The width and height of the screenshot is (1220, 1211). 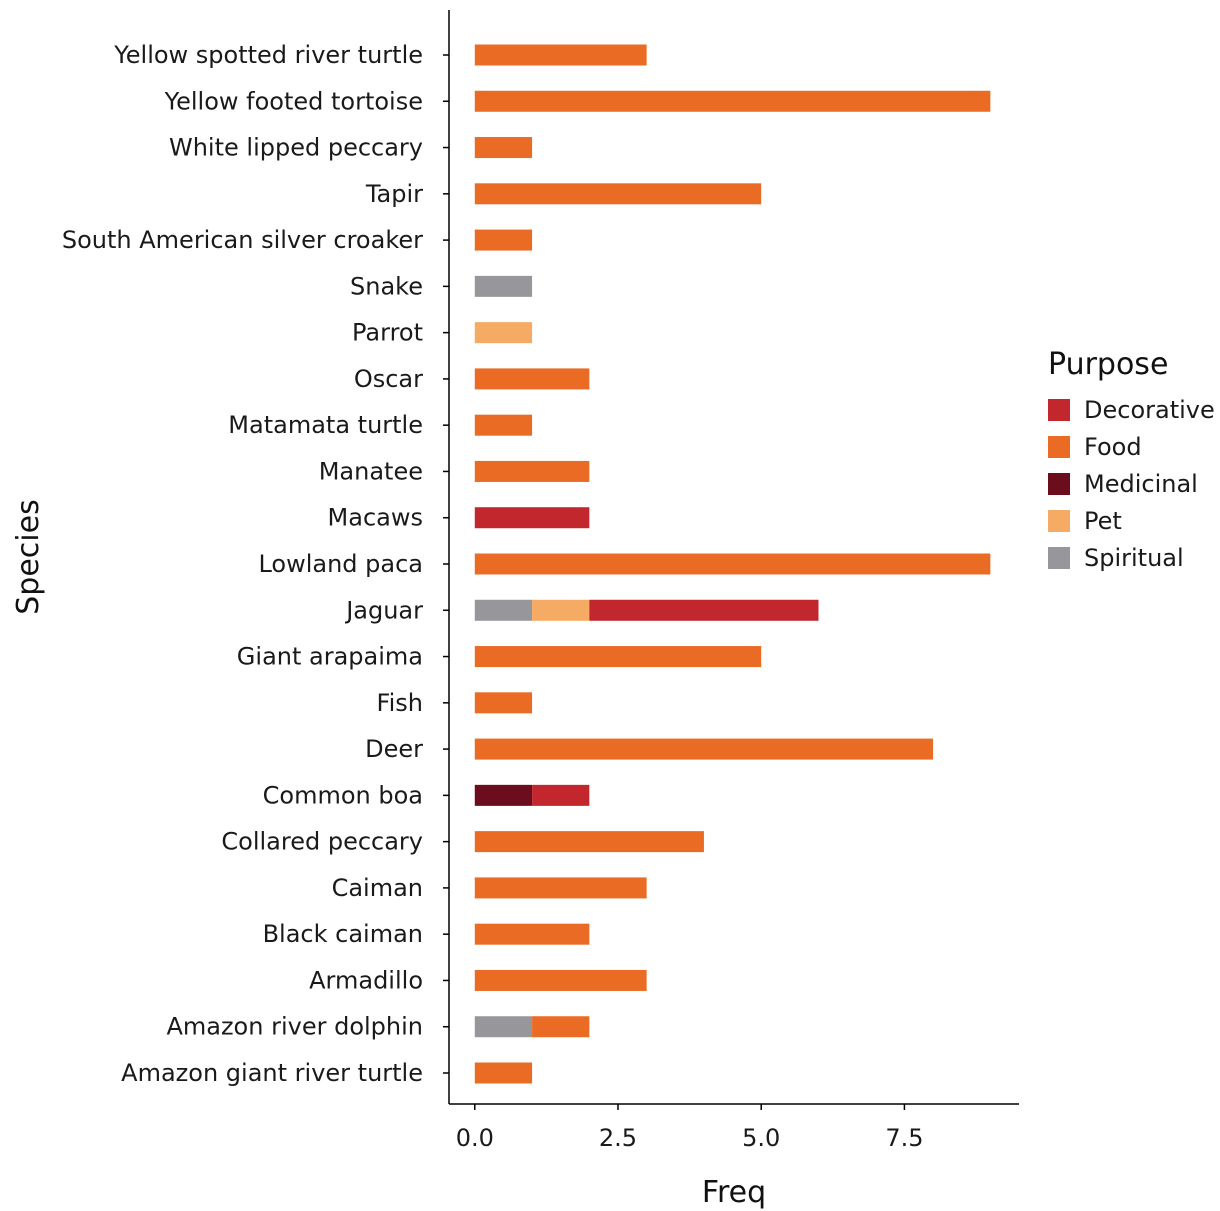 I want to click on bar-oscar-food, so click(x=532, y=379).